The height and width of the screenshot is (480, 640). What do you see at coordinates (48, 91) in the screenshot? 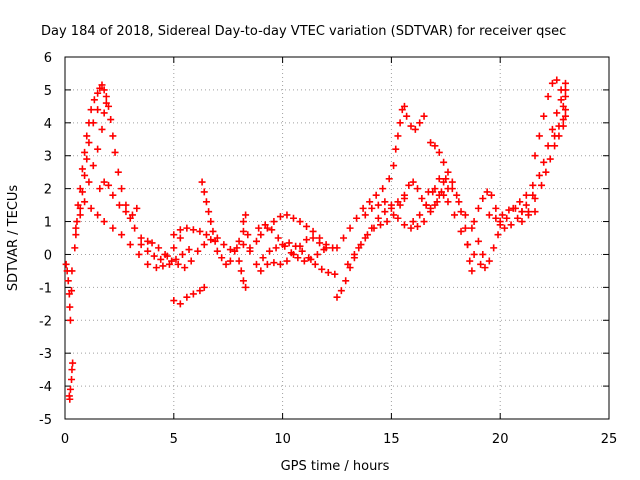
I see `y-tick-label: 5` at bounding box center [48, 91].